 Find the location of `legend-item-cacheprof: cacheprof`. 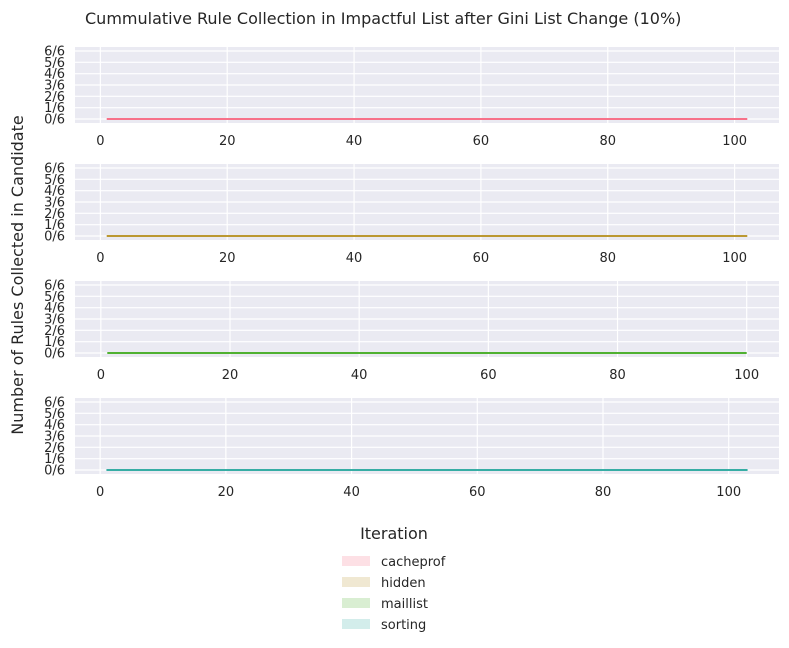

legend-item-cacheprof: cacheprof is located at coordinates (394, 562).